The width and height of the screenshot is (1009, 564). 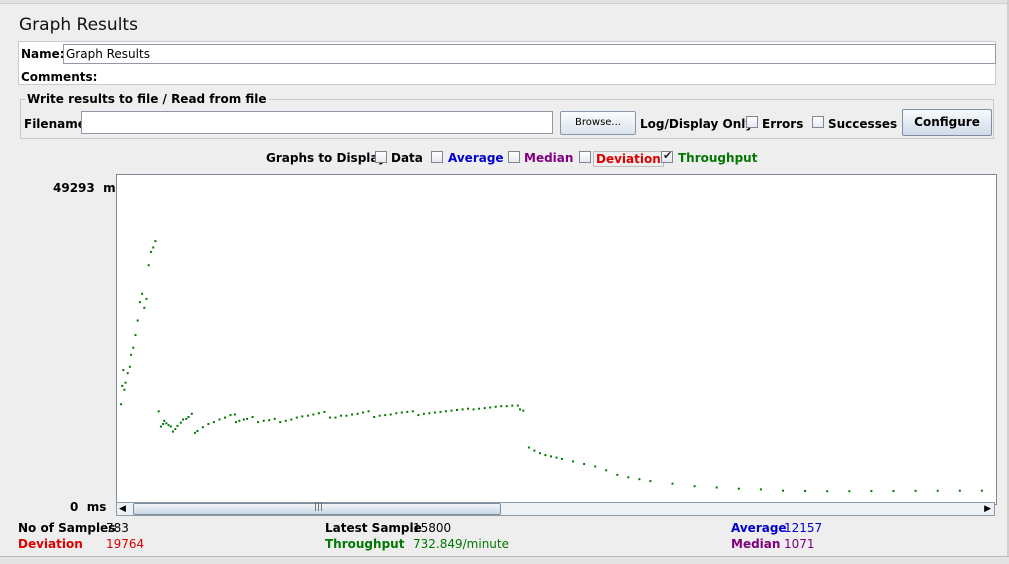 What do you see at coordinates (381, 157) in the screenshot?
I see `data-checkbox` at bounding box center [381, 157].